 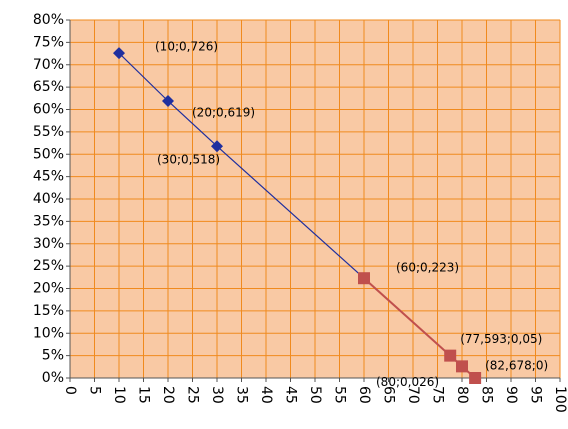 What do you see at coordinates (315, 395) in the screenshot?
I see `x-tick-label: 50` at bounding box center [315, 395].